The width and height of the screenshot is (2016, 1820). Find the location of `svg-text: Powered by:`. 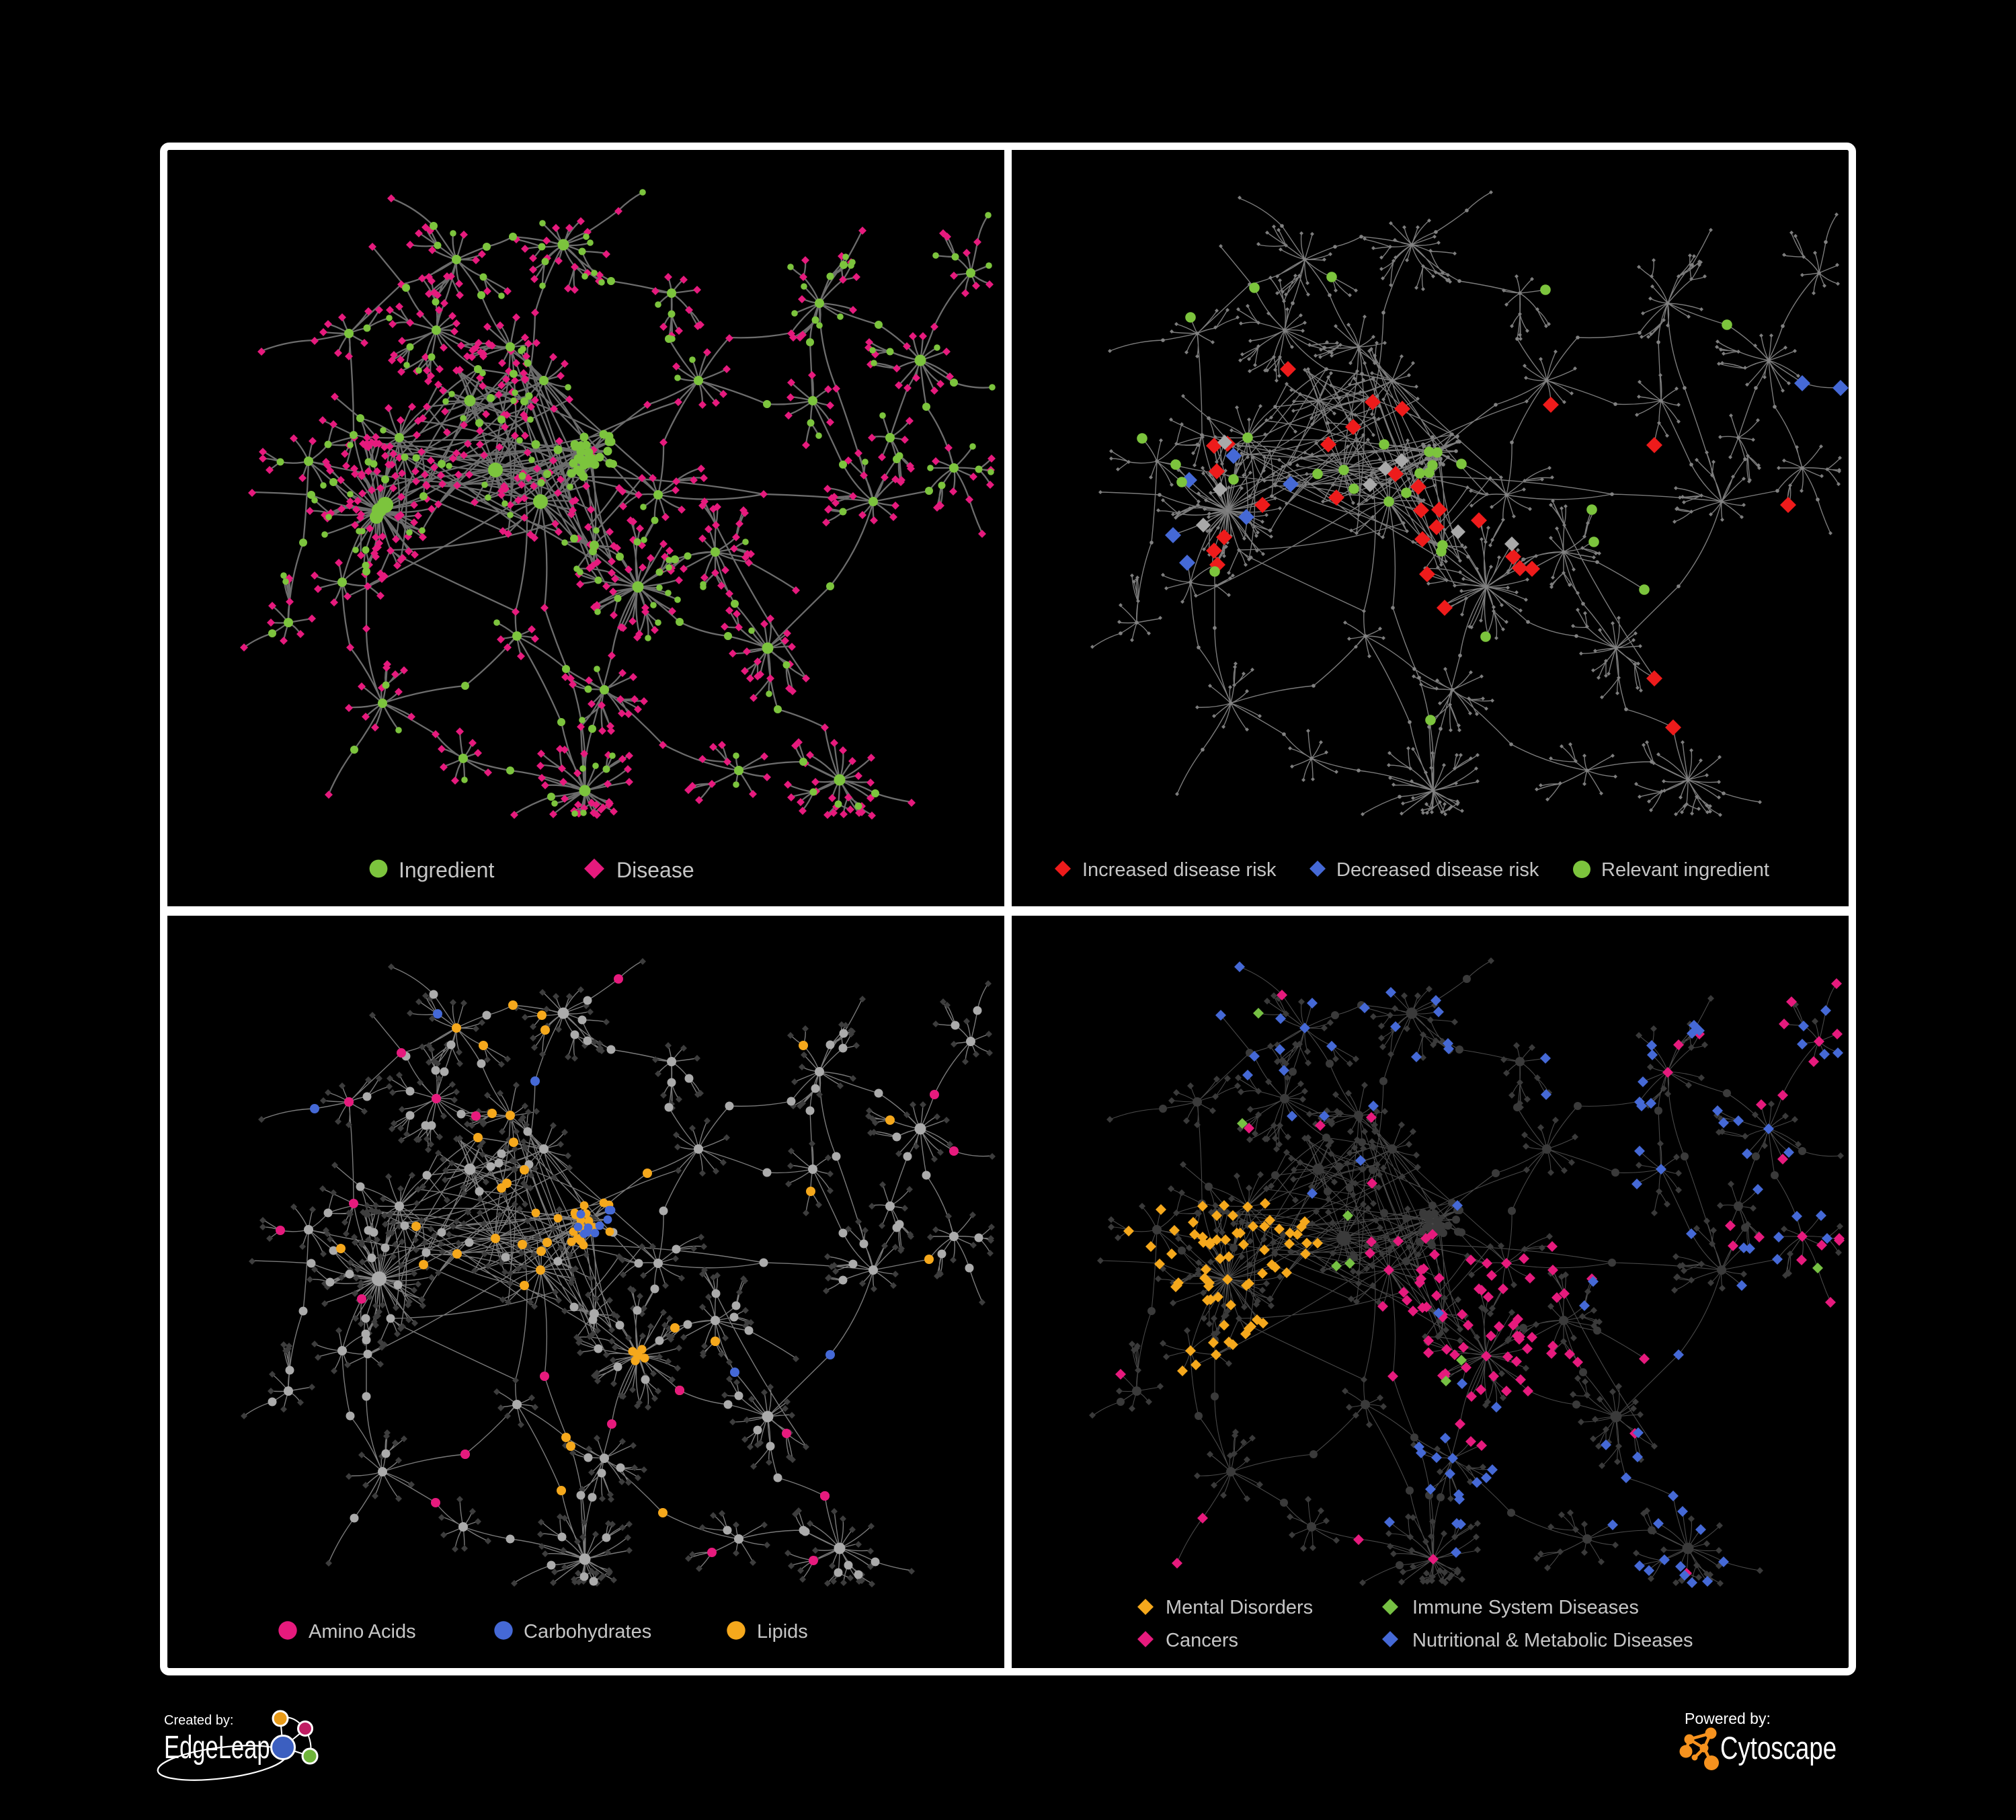

svg-text: Powered by: is located at coordinates (1728, 1718).